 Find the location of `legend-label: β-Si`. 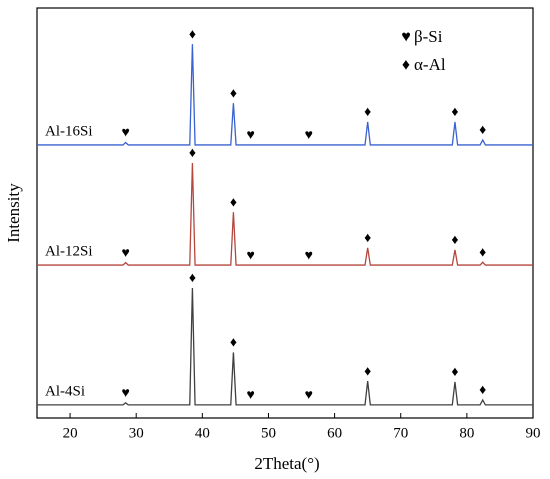

legend-label: β-Si is located at coordinates (428, 36).